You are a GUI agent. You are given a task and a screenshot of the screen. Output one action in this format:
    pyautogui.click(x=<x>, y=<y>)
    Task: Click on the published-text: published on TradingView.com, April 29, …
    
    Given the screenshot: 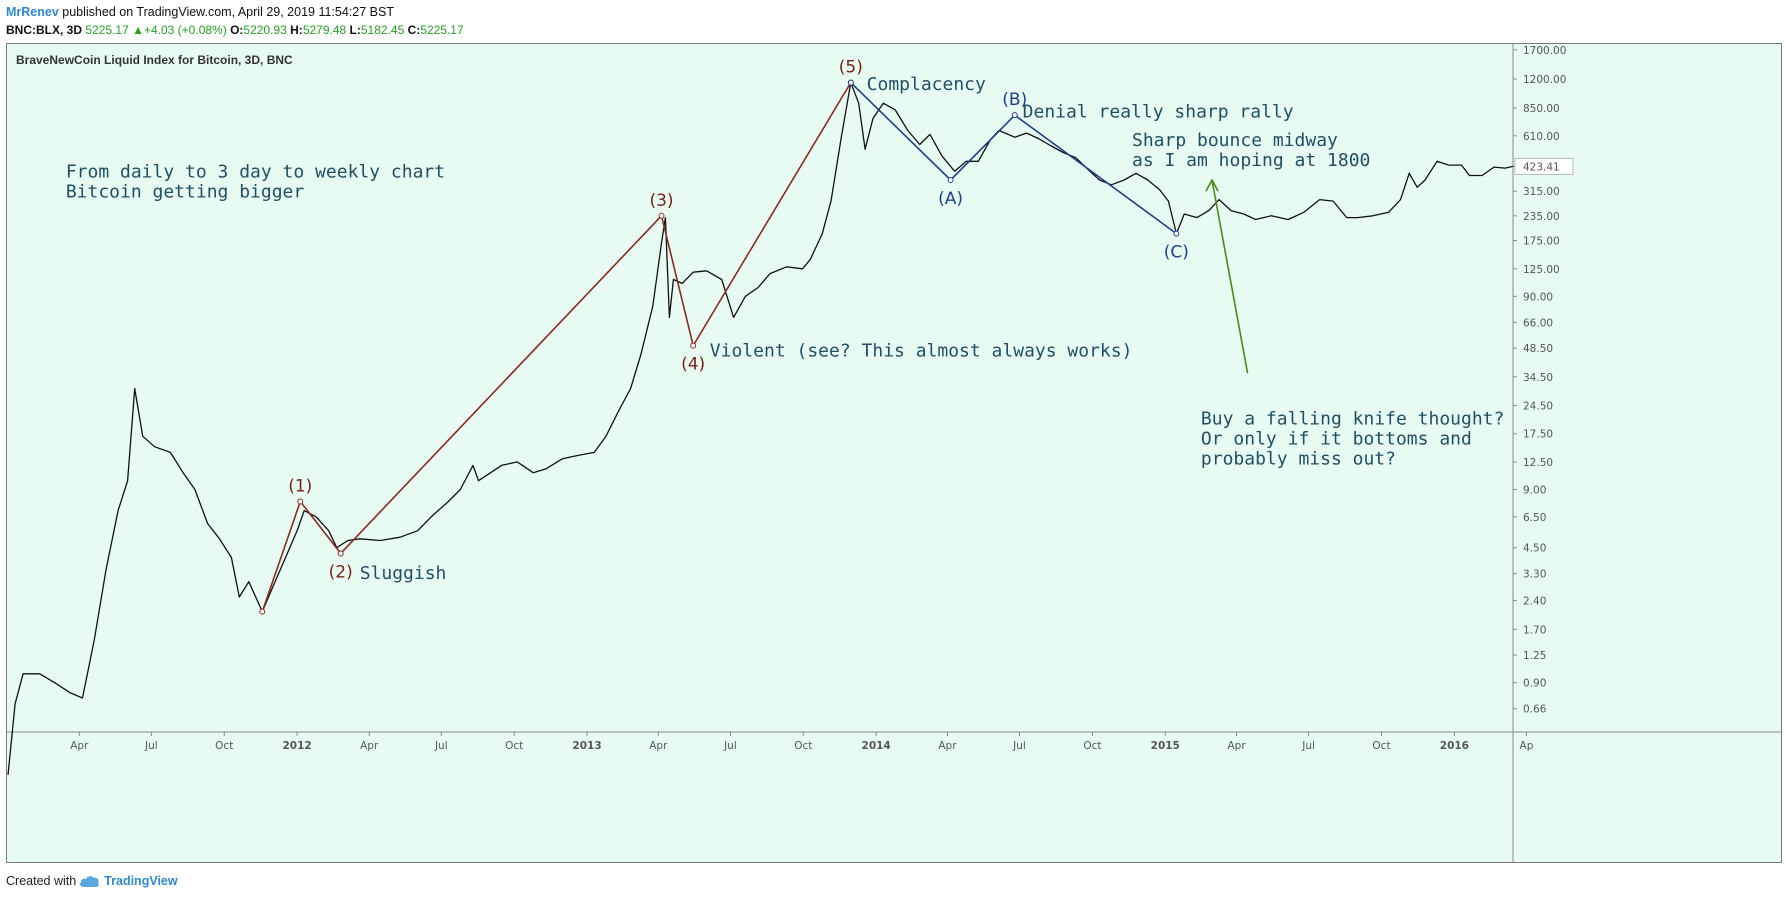 What is the action you would take?
    pyautogui.click(x=226, y=12)
    